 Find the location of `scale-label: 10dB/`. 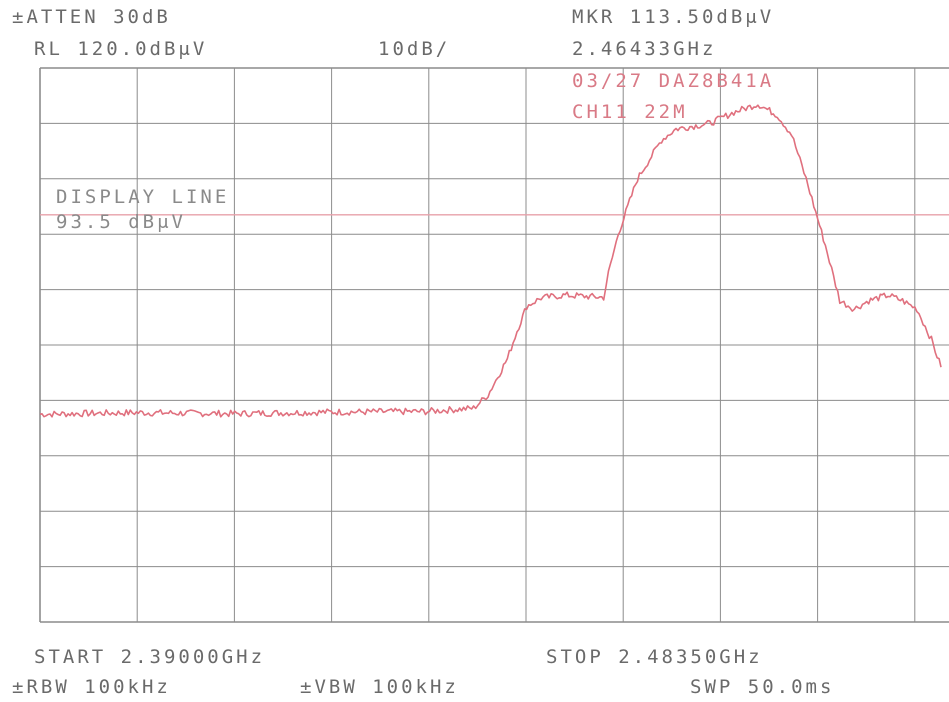

scale-label: 10dB/ is located at coordinates (414, 49).